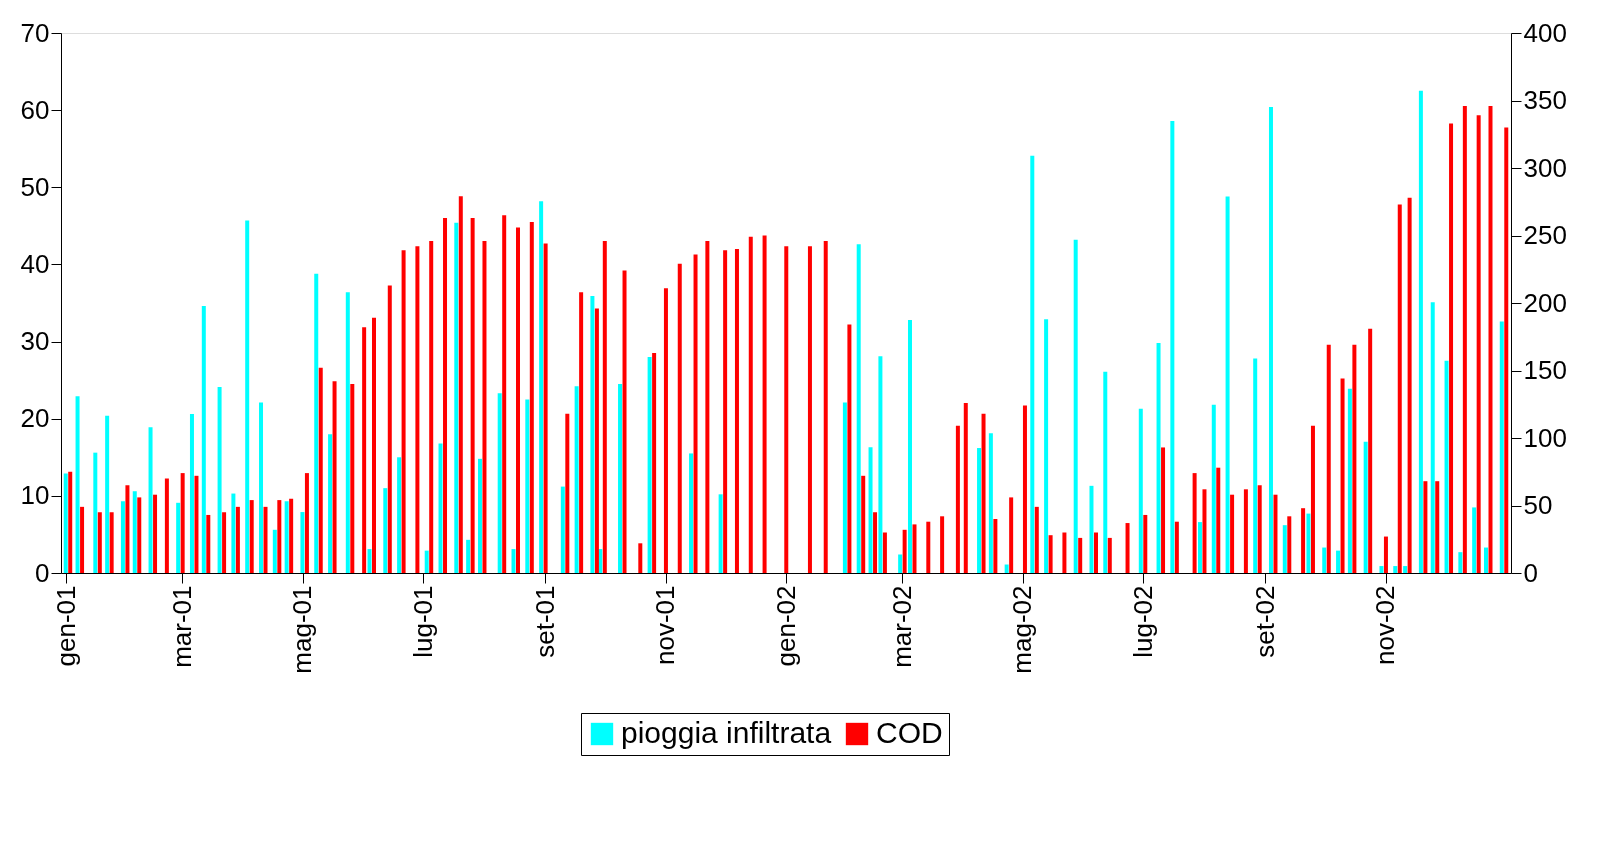 The image size is (1614, 854). Describe the element at coordinates (65, 626) in the screenshot. I see `x-tick-label: gen-01` at that location.